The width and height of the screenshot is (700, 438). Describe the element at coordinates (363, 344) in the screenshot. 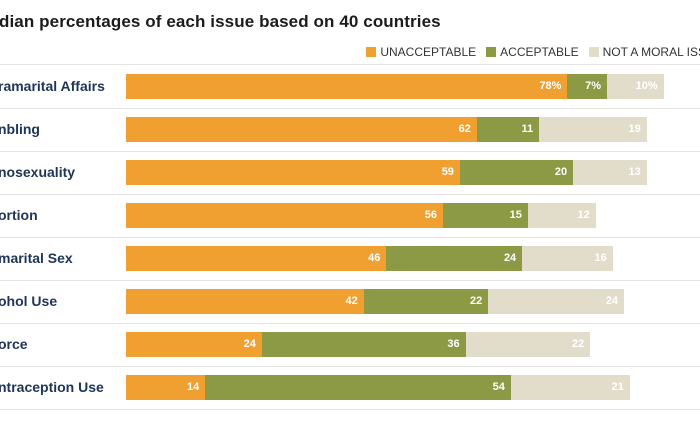

I see `bar-acceptable-divorce` at that location.